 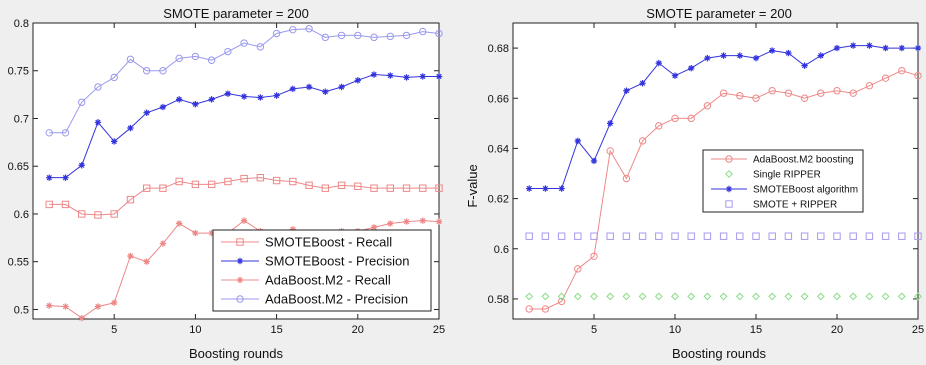 What do you see at coordinates (322, 270) in the screenshot?
I see `chart-left-legend-box` at bounding box center [322, 270].